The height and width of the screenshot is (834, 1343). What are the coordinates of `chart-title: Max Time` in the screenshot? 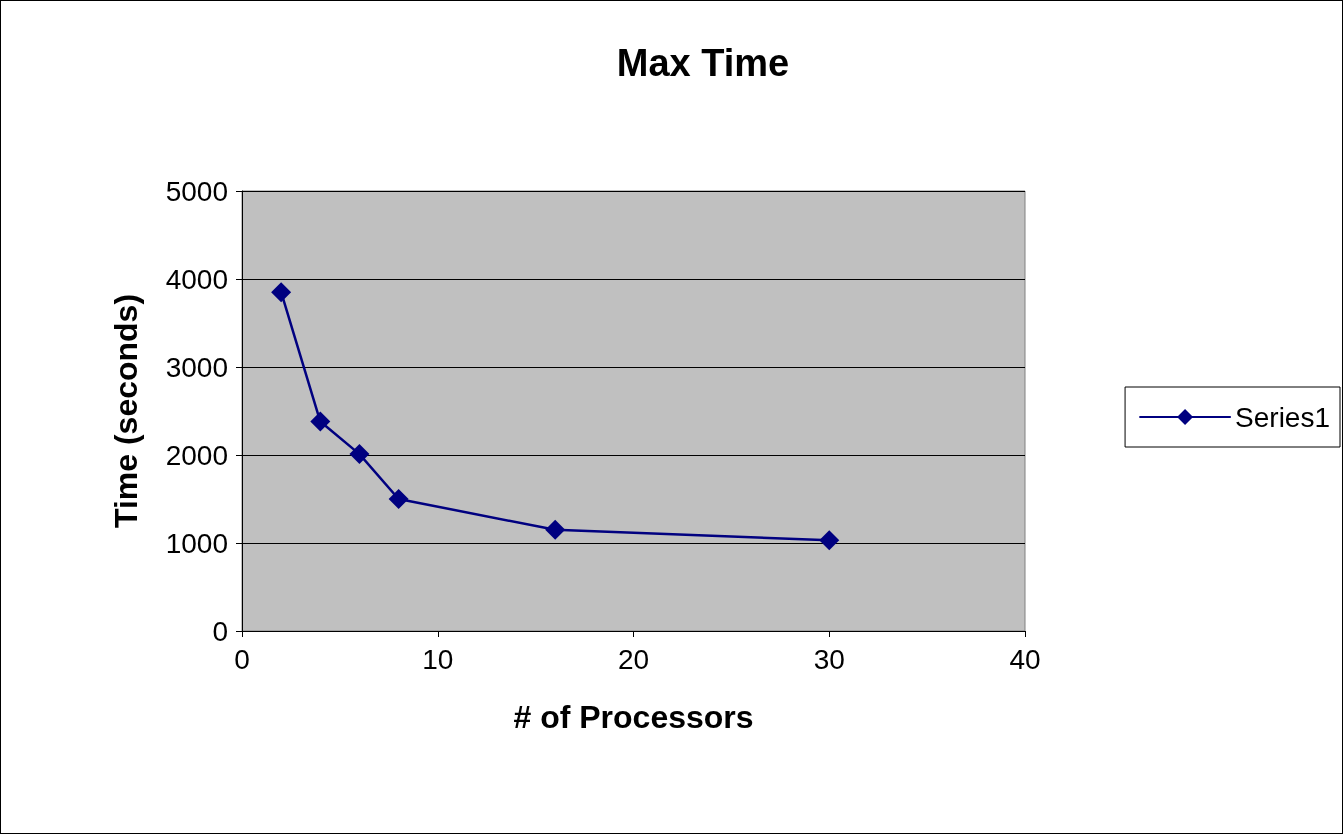 It's located at (703, 63).